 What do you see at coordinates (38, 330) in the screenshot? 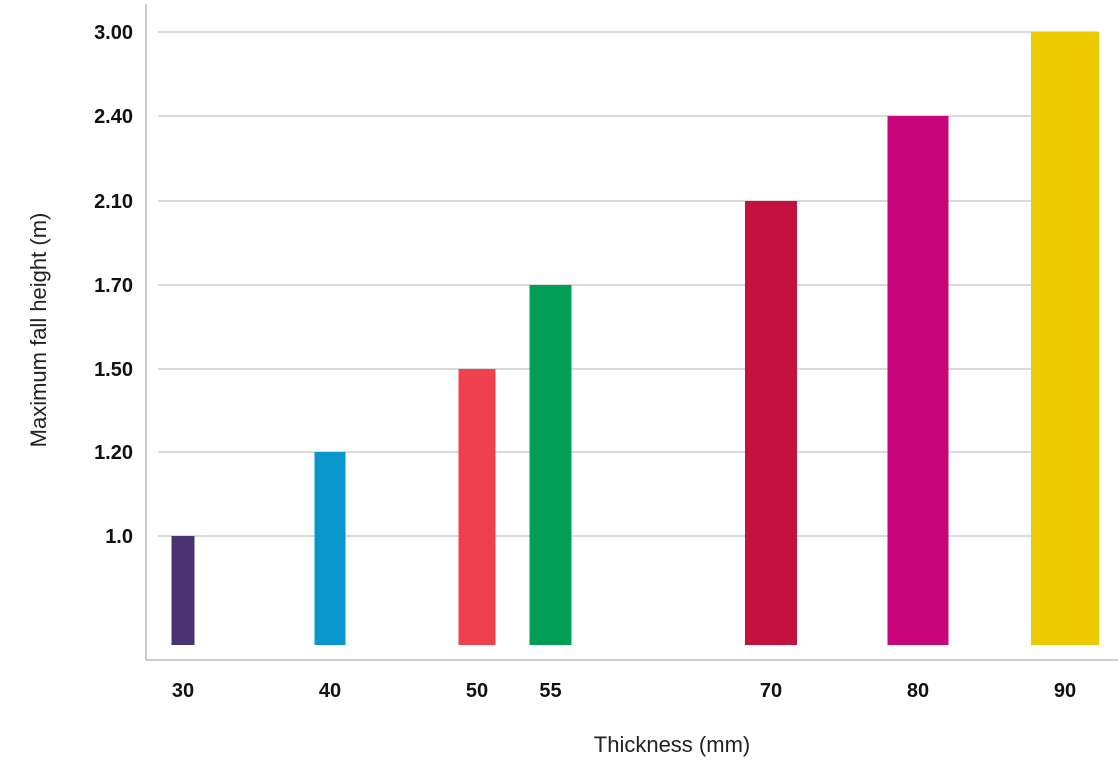
I see `y-axis-title: Maximum fall height (m)` at bounding box center [38, 330].